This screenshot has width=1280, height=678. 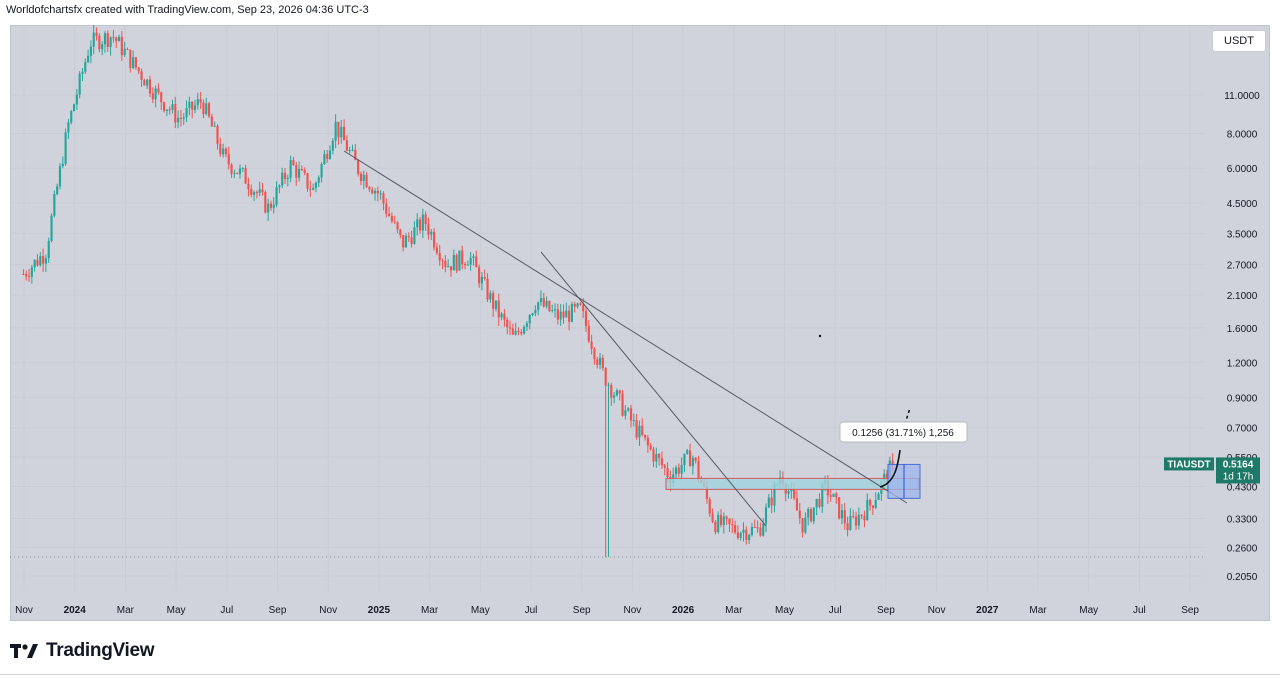 What do you see at coordinates (82, 651) in the screenshot?
I see `tradingview-logo: TradingView` at bounding box center [82, 651].